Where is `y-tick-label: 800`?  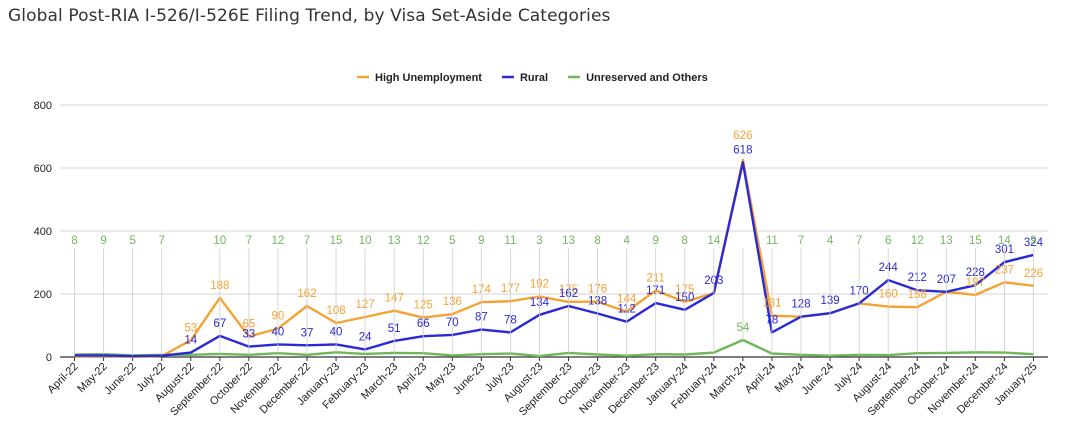
y-tick-label: 800 is located at coordinates (43, 106).